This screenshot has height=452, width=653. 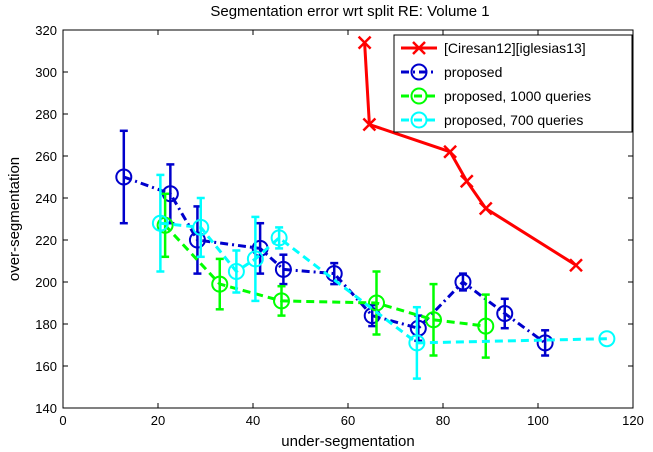 I want to click on y-tick-label: 320, so click(x=46, y=30).